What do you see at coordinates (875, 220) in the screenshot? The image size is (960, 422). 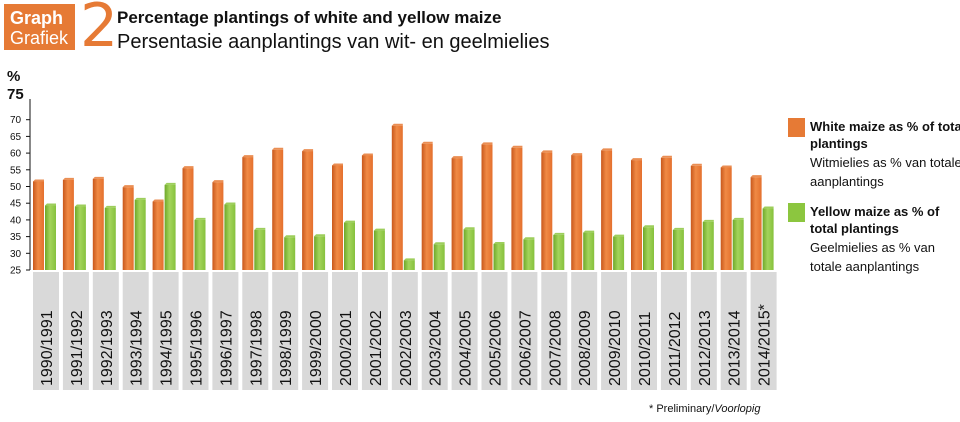 I see `legend-label-yellow-en: Yellow maize as % of total plantings` at bounding box center [875, 220].